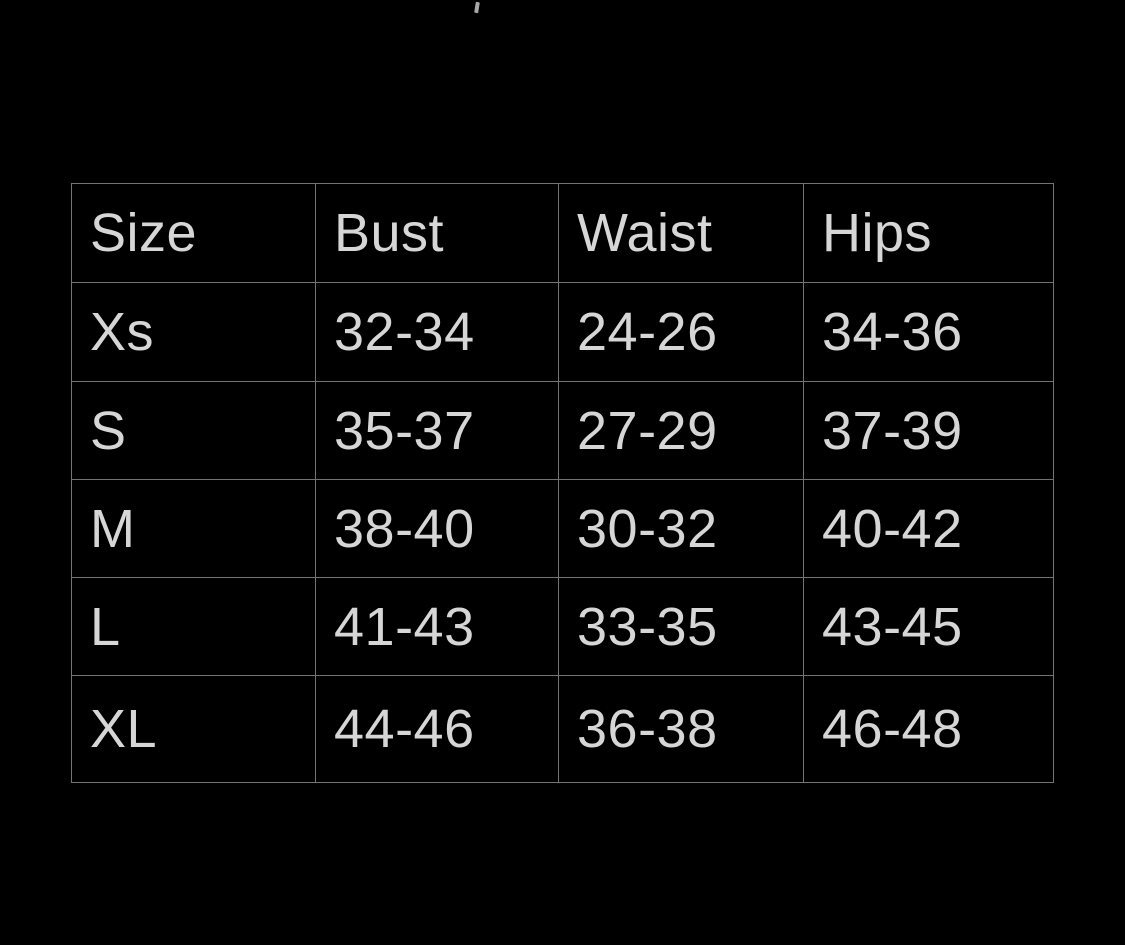 This screenshot has height=945, width=1125. Describe the element at coordinates (928, 233) in the screenshot. I see `header-hips: Hips` at that location.